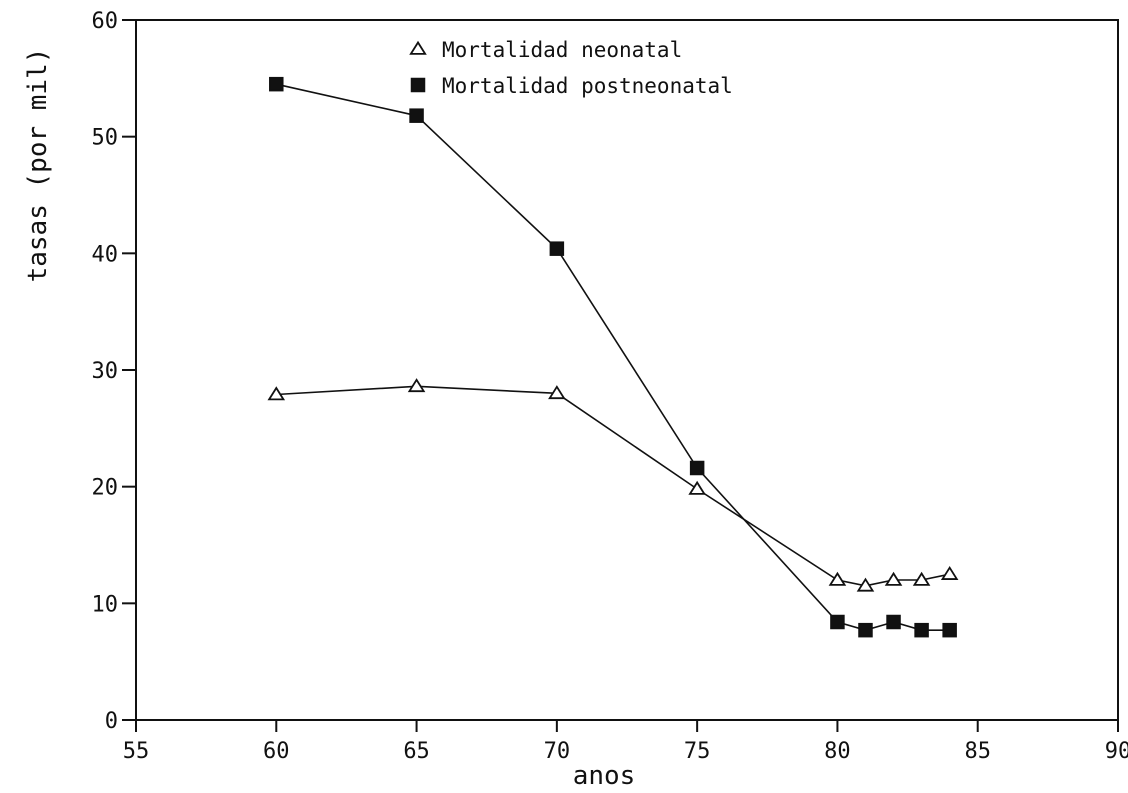 This screenshot has width=1128, height=793. Describe the element at coordinates (625, 742) in the screenshot. I see `x-axis-ticks: 55 60 65 70 75 80 85 90` at that location.